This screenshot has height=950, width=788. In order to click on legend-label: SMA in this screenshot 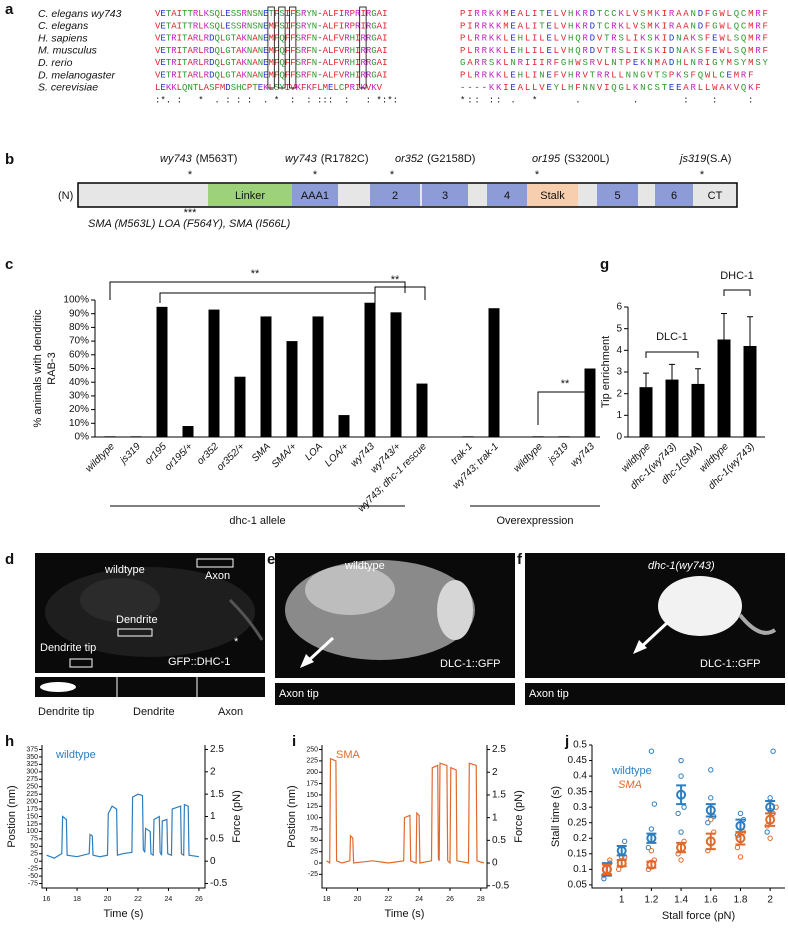, I will do `click(348, 755)`.